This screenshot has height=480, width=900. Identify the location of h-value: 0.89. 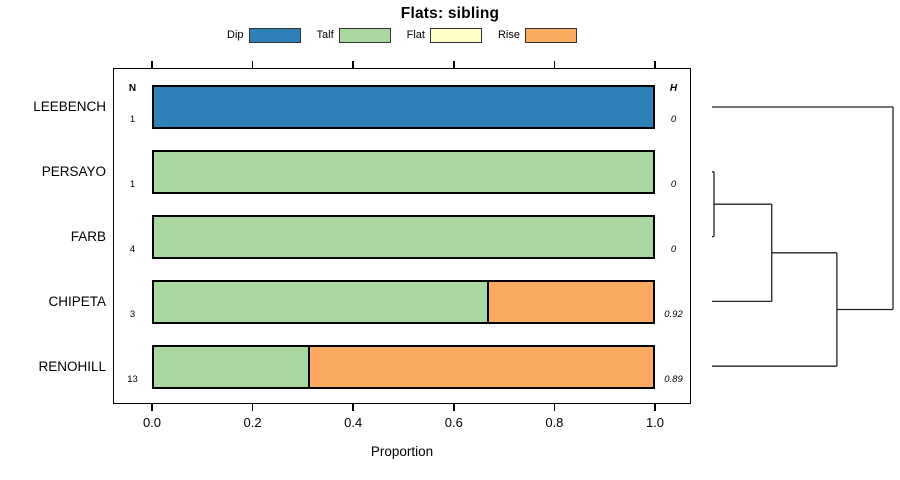
(673, 379).